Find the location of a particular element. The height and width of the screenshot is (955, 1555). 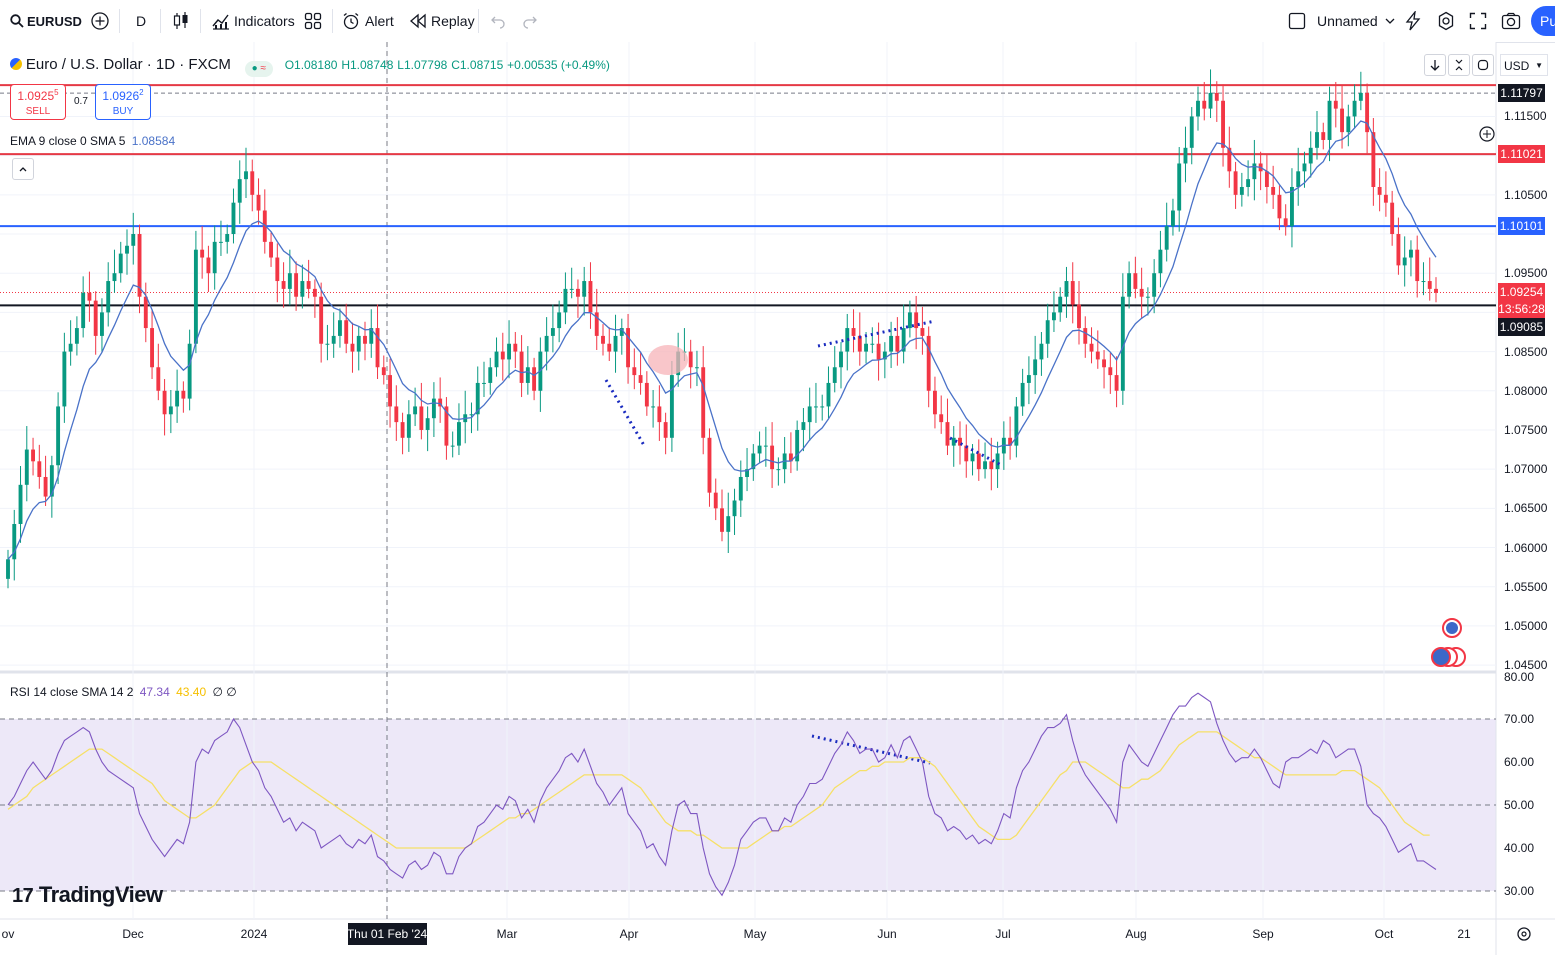

price-badge: 1.11797 is located at coordinates (1521, 93).